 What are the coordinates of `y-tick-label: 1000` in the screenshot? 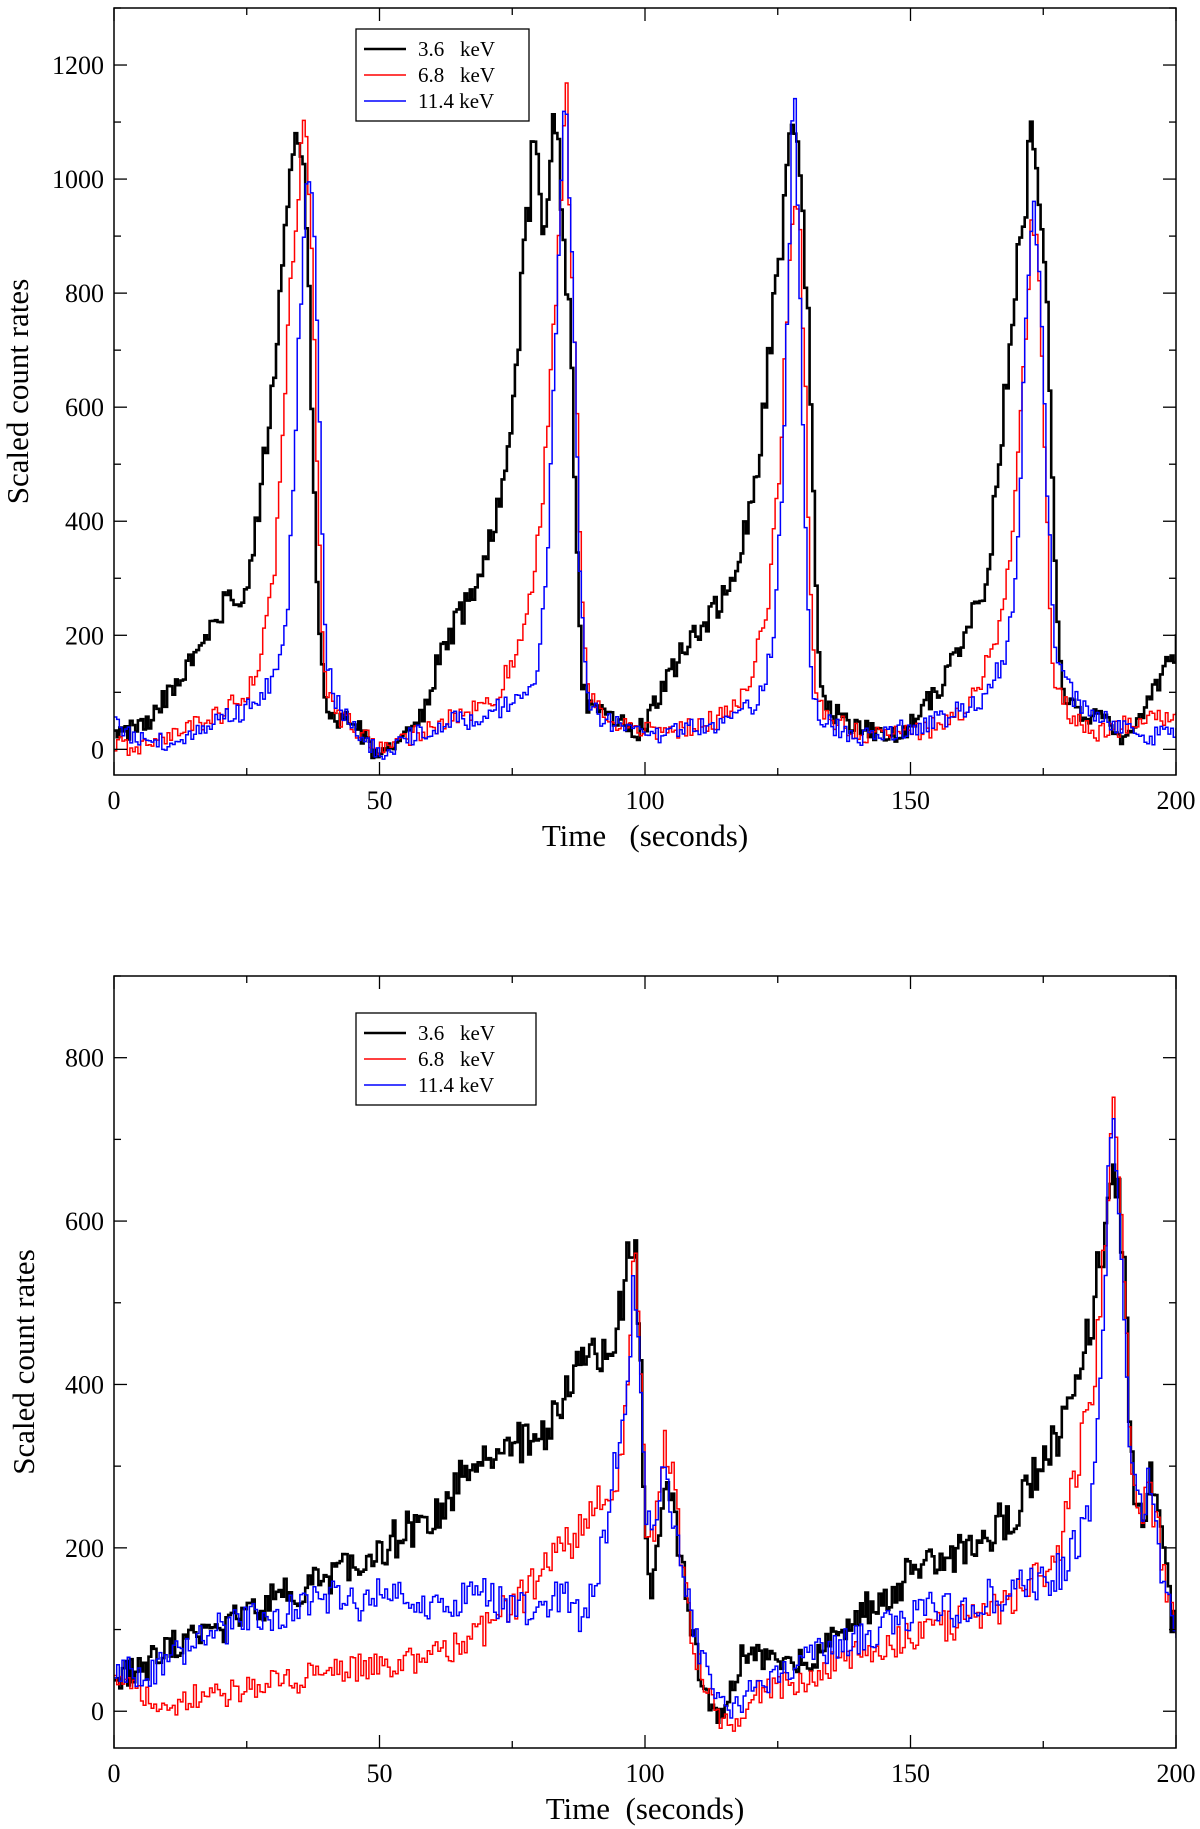 It's located at (78, 179).